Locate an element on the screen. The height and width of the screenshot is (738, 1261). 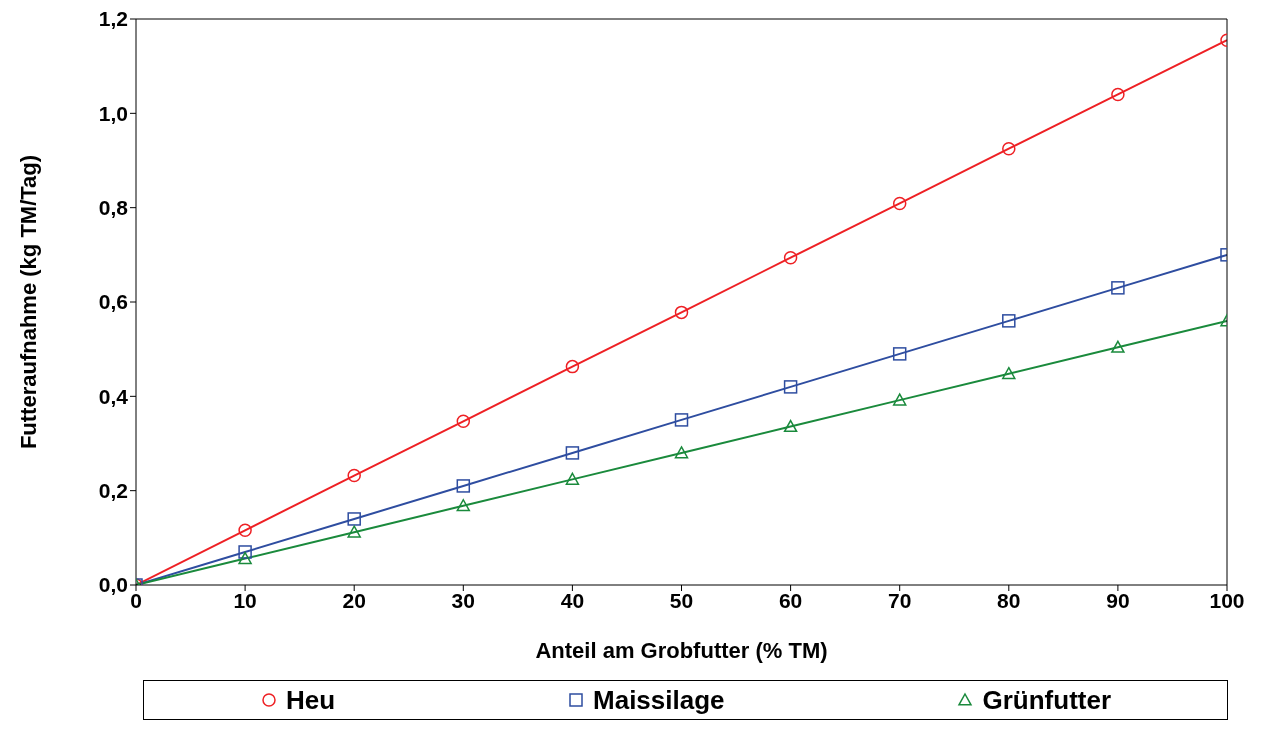
x-tick-label: 60 is located at coordinates (790, 600).